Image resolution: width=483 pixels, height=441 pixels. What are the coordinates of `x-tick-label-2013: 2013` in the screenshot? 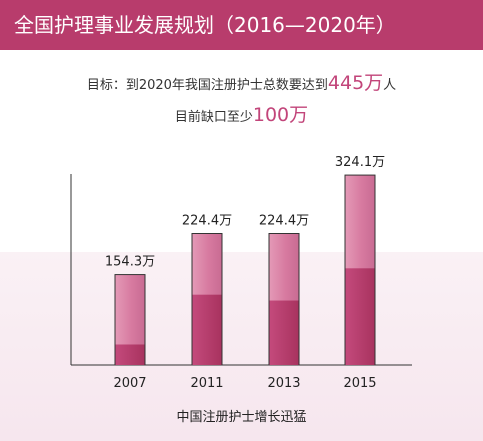 It's located at (283, 383).